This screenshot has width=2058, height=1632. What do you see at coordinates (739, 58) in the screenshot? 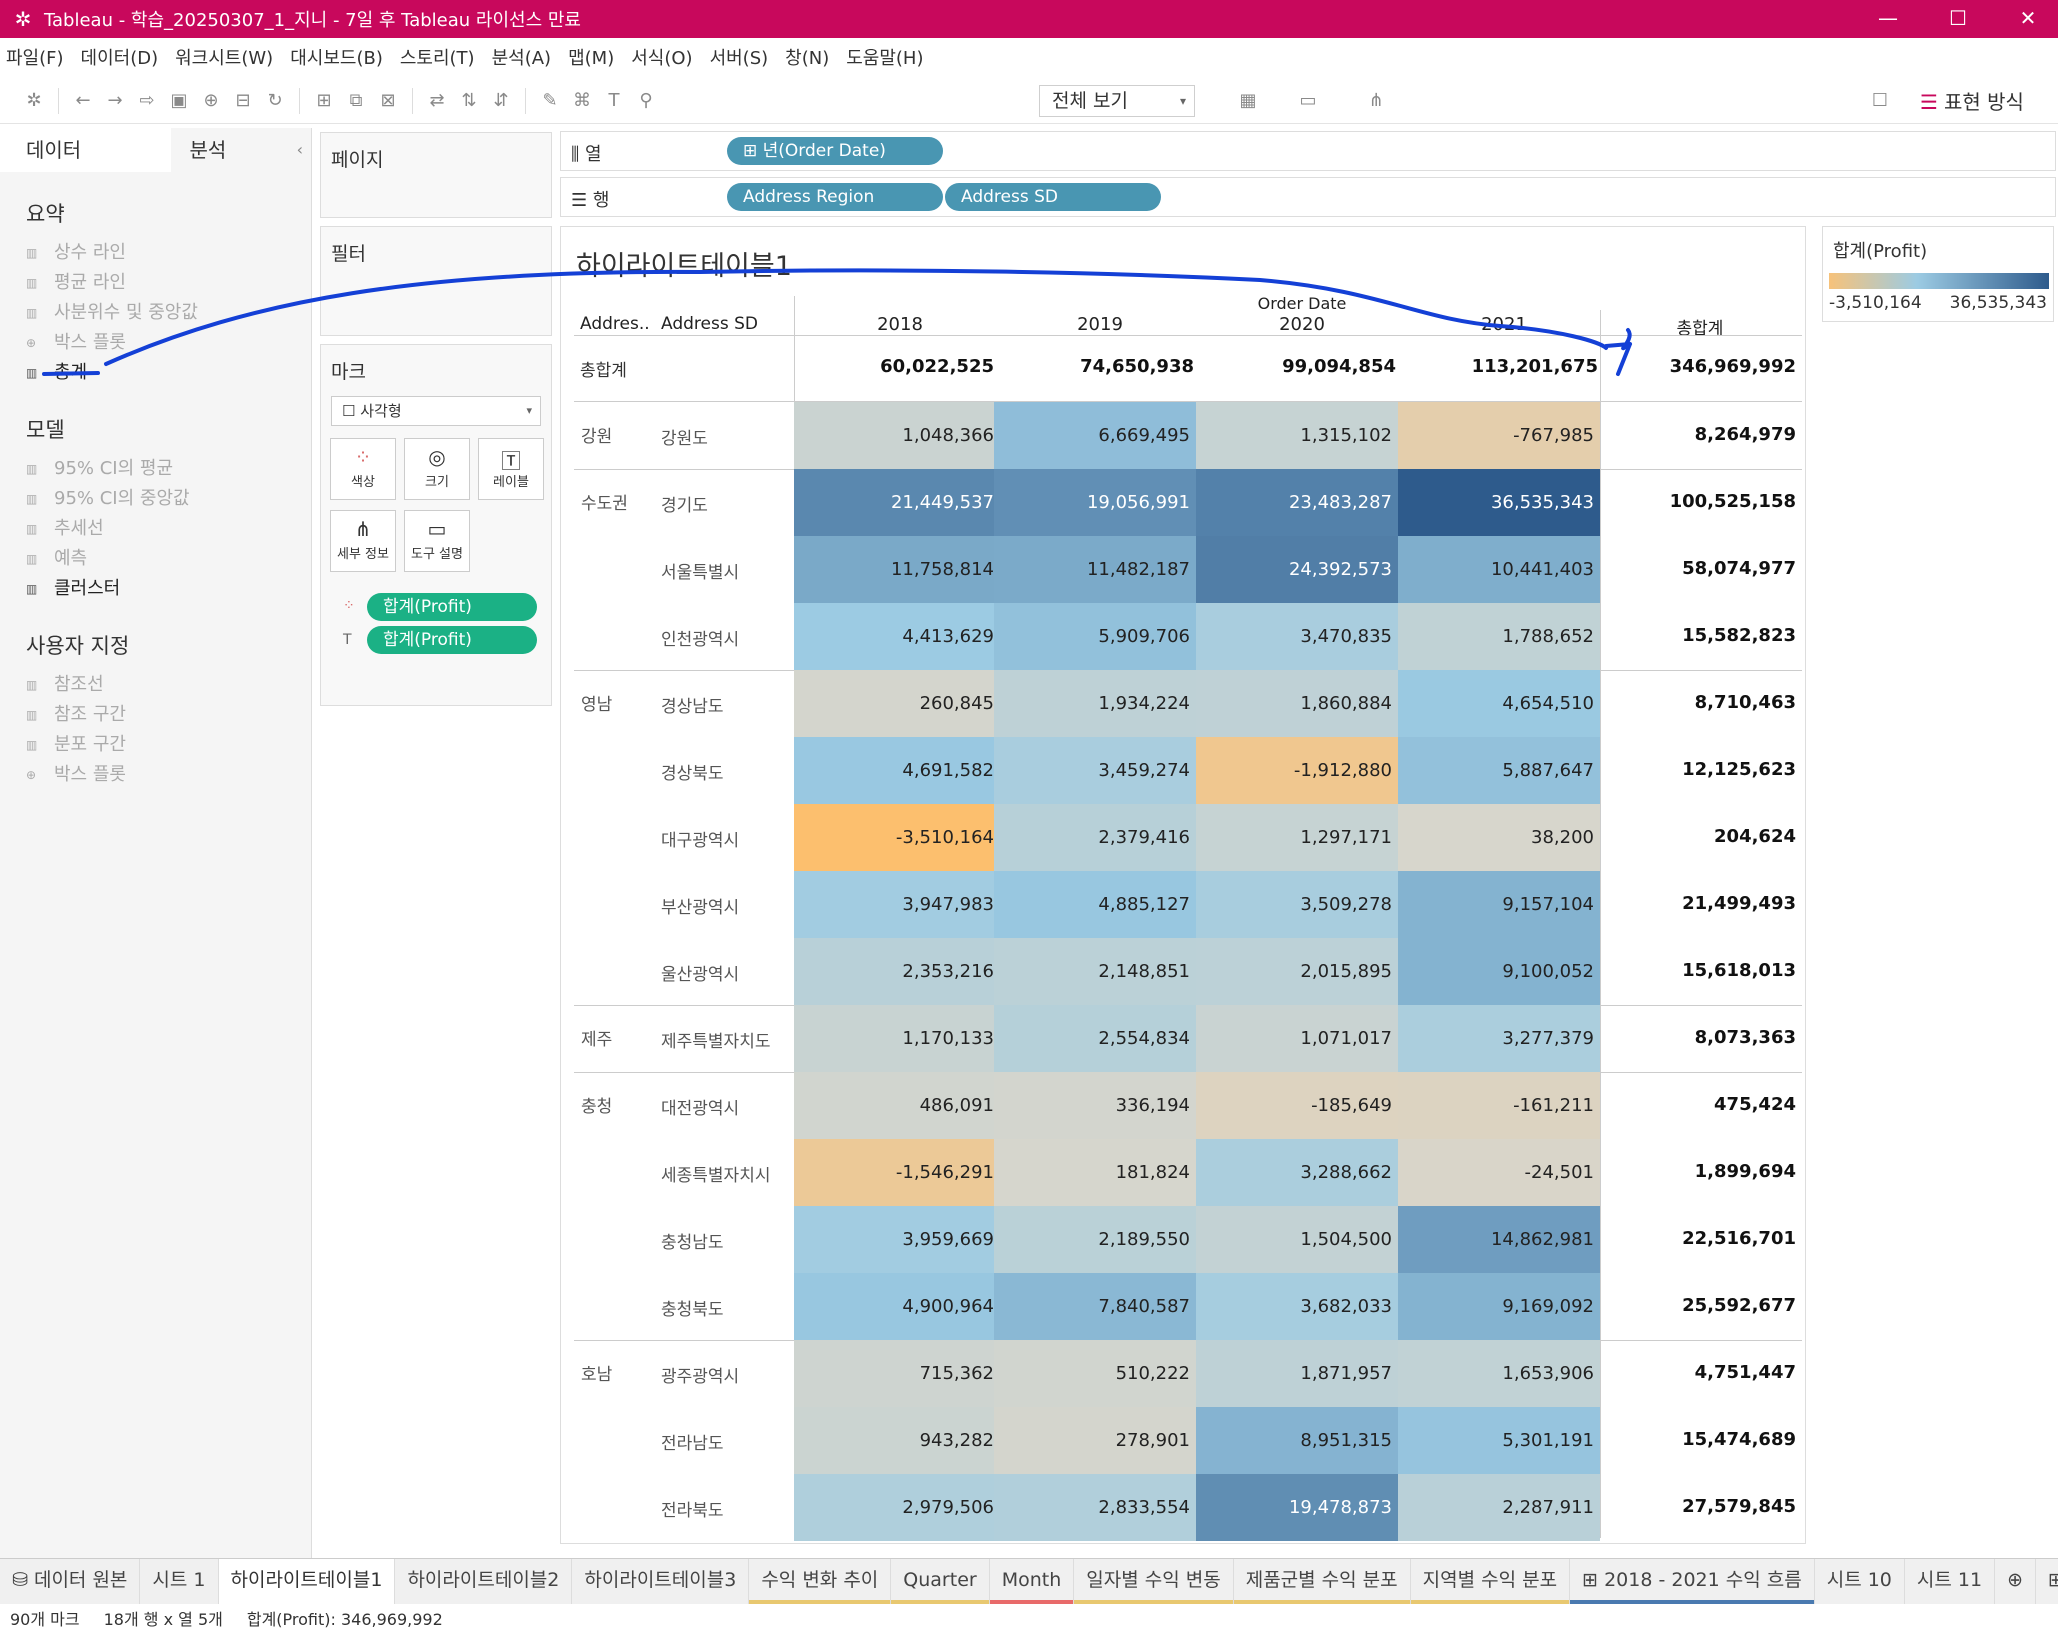
I see `menu-item-8: 서버(S)` at bounding box center [739, 58].